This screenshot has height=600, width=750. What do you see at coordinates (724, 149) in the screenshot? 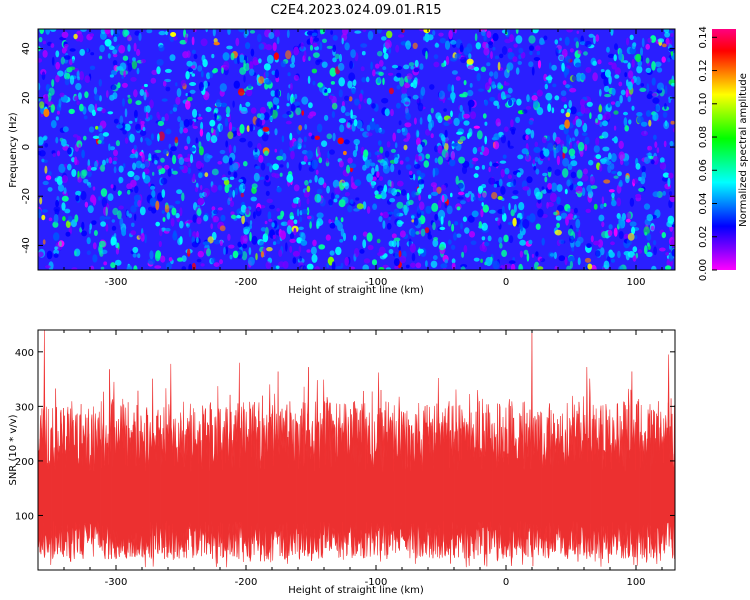
I see `colorbar-gradient` at bounding box center [724, 149].